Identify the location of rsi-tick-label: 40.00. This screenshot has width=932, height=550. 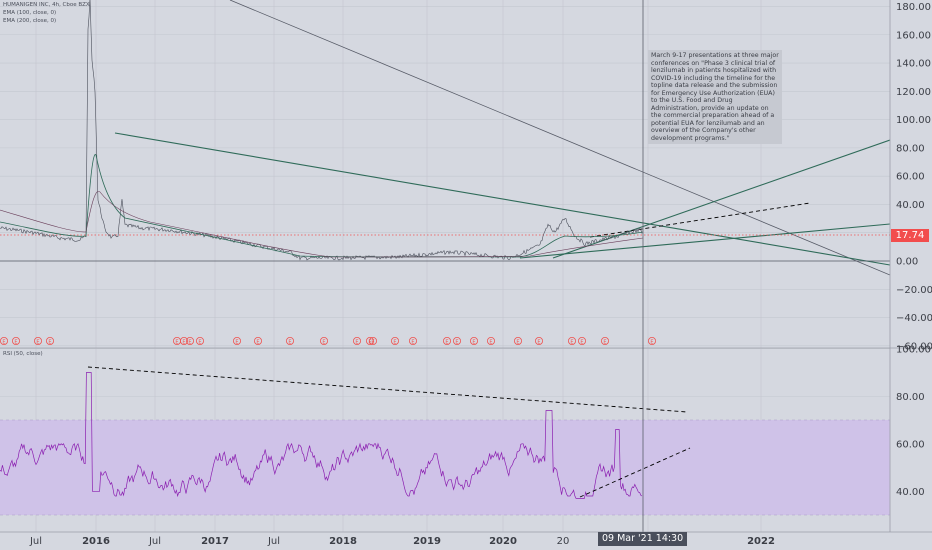
(910, 492).